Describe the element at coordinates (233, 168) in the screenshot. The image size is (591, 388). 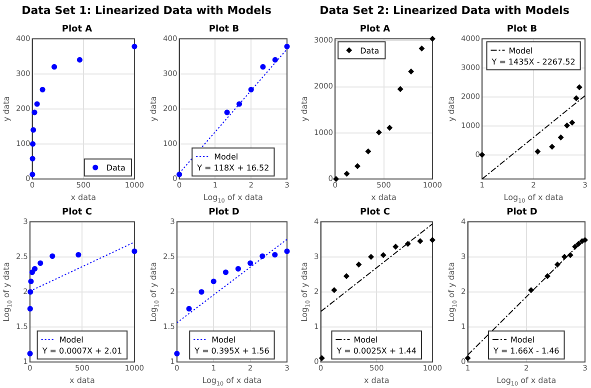
I see `annotation: Y = 118X + 16.52` at that location.